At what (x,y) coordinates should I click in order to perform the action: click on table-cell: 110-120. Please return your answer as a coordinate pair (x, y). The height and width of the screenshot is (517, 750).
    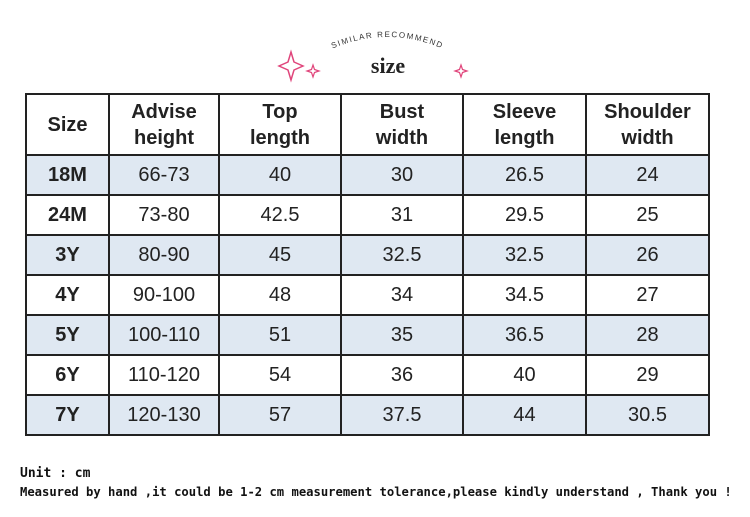
    Looking at the image, I should click on (164, 375).